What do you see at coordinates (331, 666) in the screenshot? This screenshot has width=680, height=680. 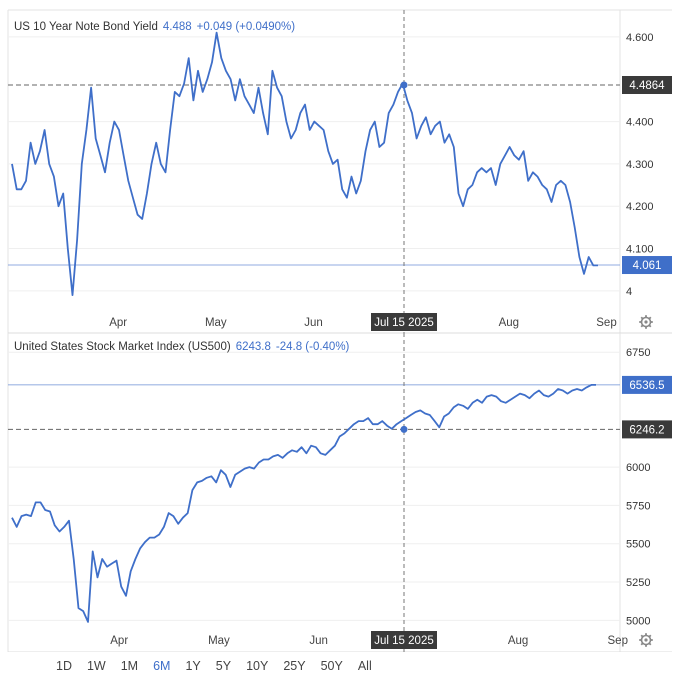 I see `range-button-50y: 50Y` at bounding box center [331, 666].